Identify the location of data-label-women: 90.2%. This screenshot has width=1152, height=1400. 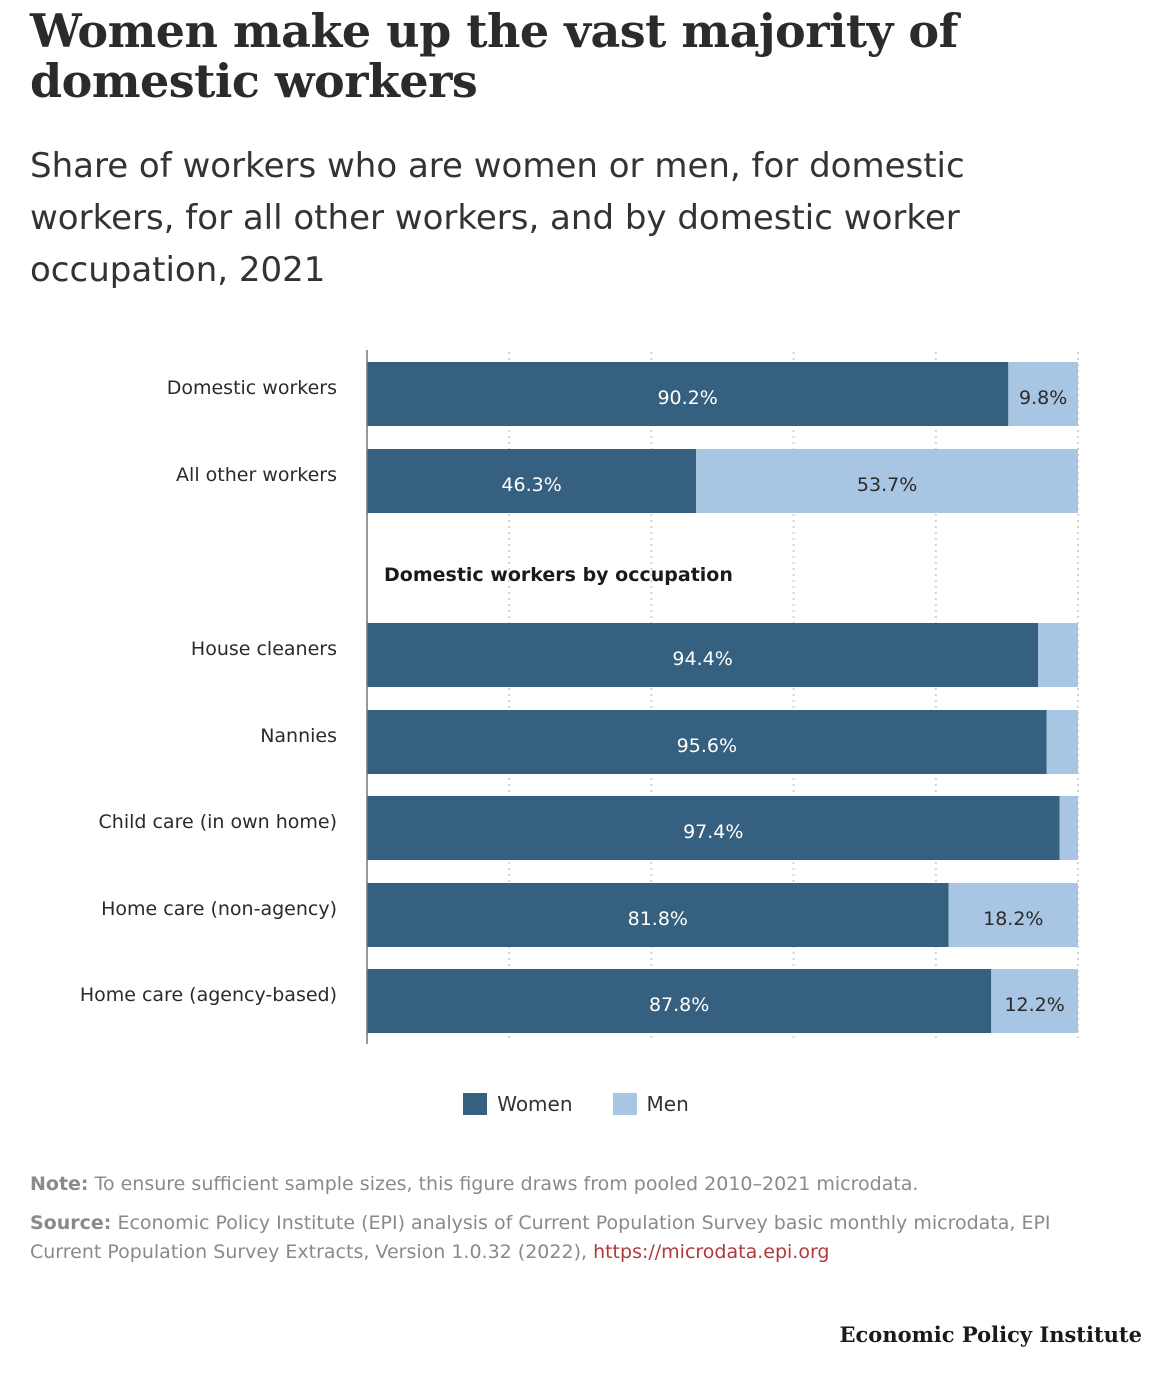
(687, 398).